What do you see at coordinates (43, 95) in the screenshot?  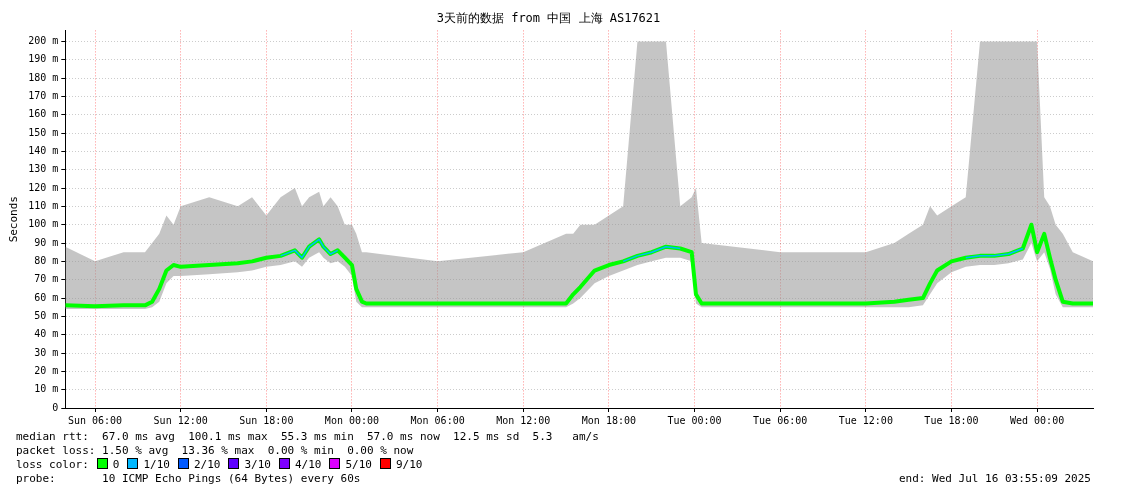 I see `y-tick-label: 170 m` at bounding box center [43, 95].